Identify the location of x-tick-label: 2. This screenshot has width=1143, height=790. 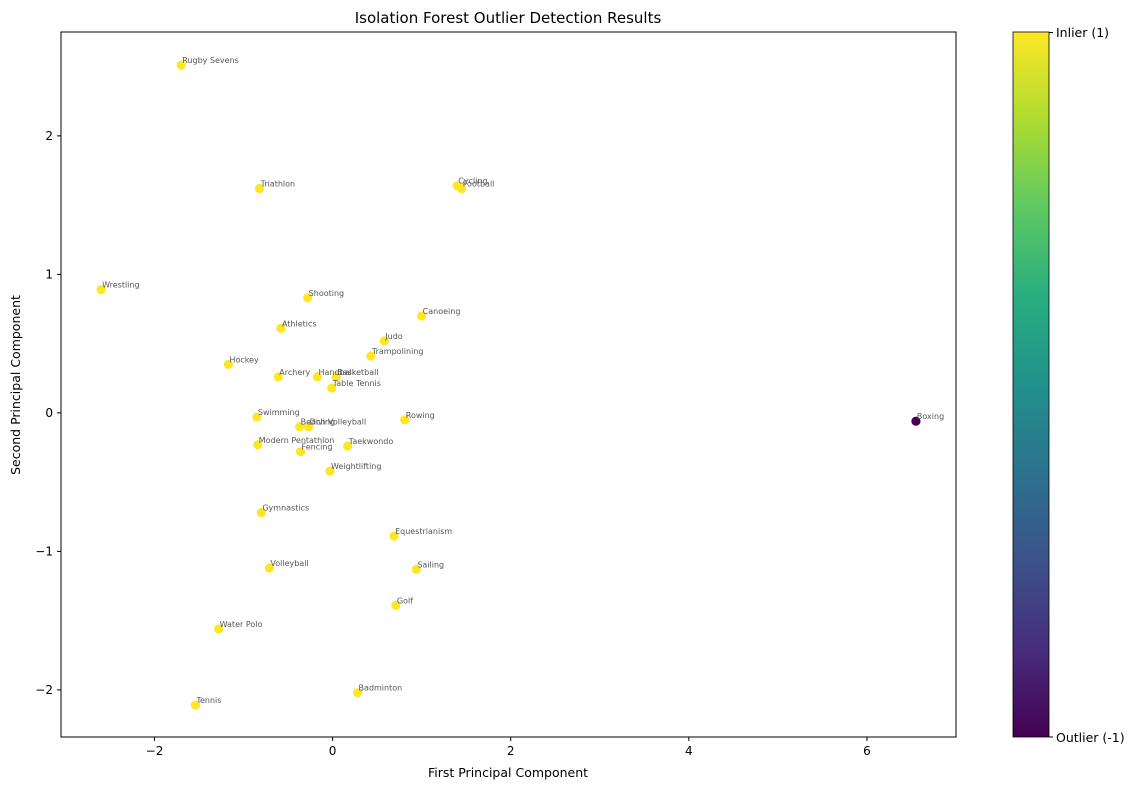
(511, 751).